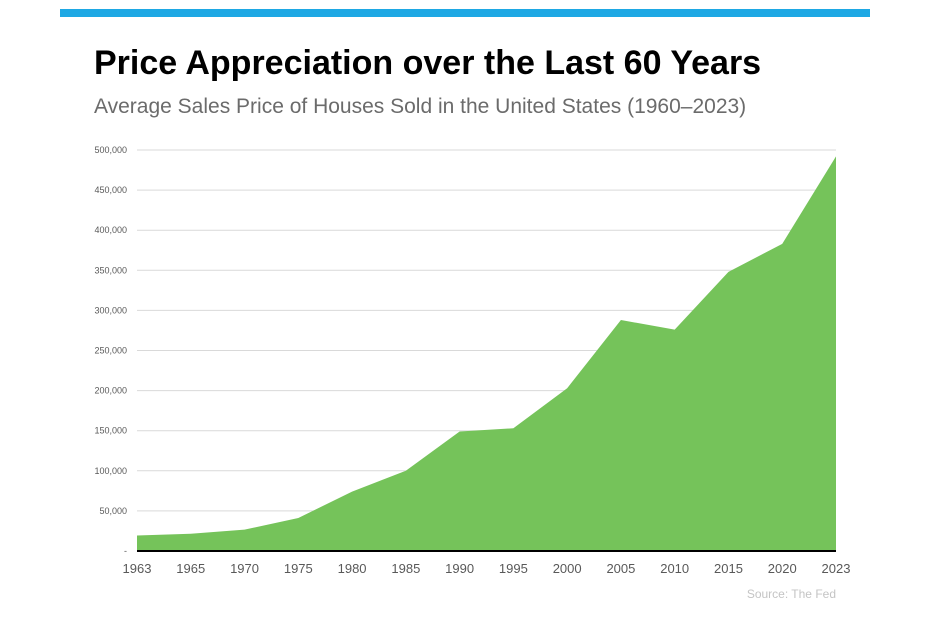  What do you see at coordinates (836, 568) in the screenshot?
I see `x-tick-label: 2023` at bounding box center [836, 568].